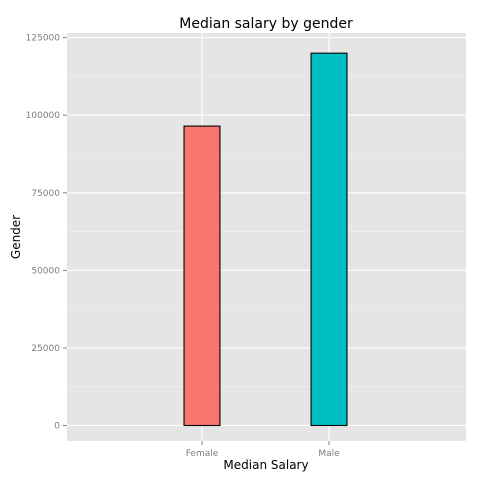 The height and width of the screenshot is (480, 480). I want to click on bar-male, so click(329, 239).